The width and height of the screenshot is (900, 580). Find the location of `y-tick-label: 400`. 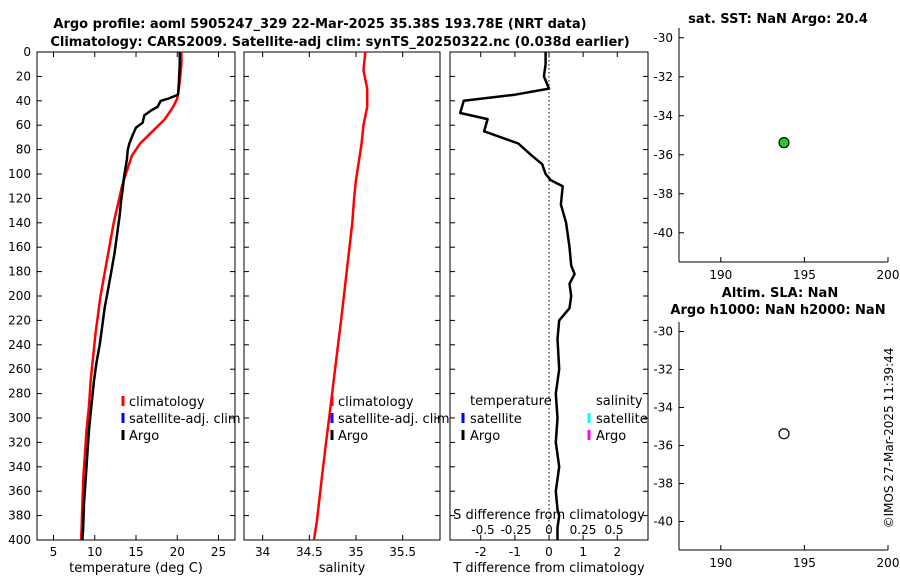

y-tick-label: 400 is located at coordinates (19, 540).